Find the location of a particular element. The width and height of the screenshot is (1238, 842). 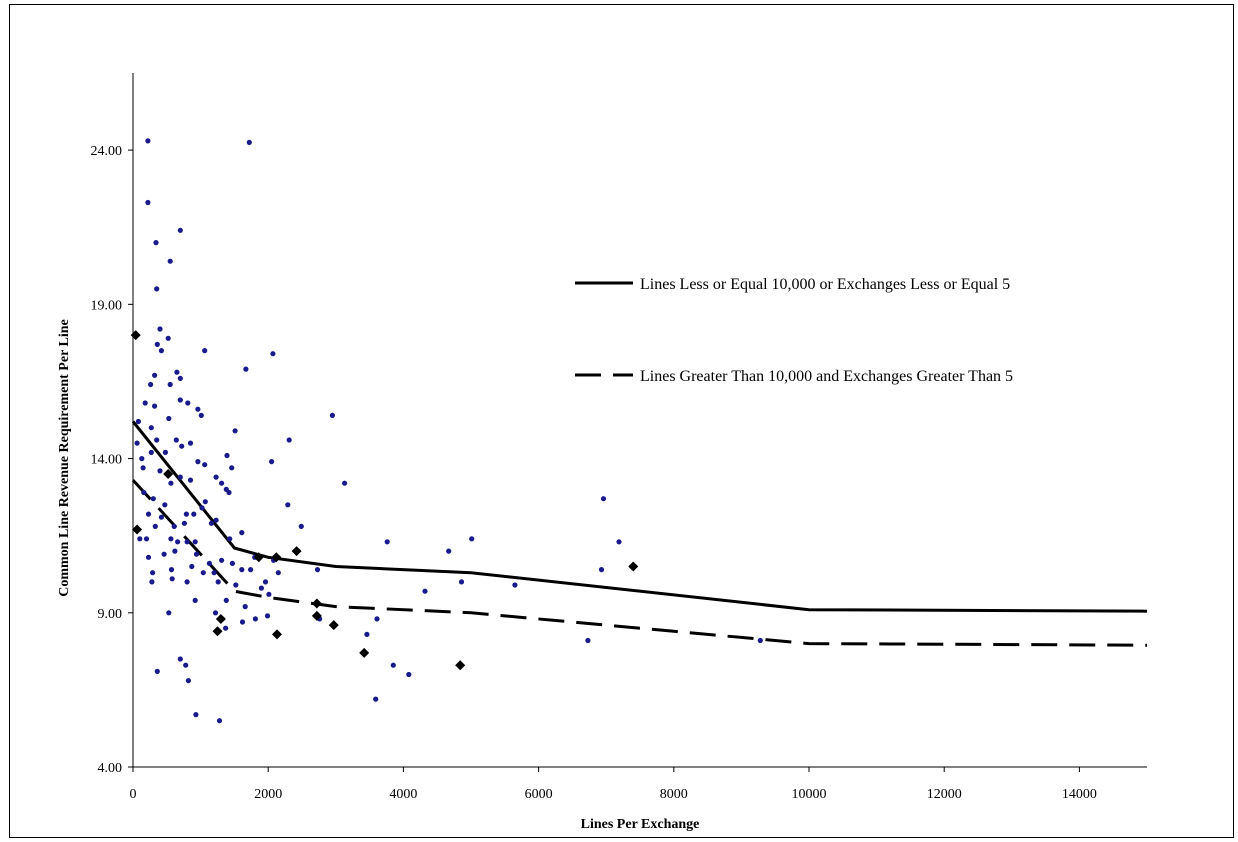

y-ticks: 4.00 9.00 14.00 19.00 24.00 is located at coordinates (112, 460).